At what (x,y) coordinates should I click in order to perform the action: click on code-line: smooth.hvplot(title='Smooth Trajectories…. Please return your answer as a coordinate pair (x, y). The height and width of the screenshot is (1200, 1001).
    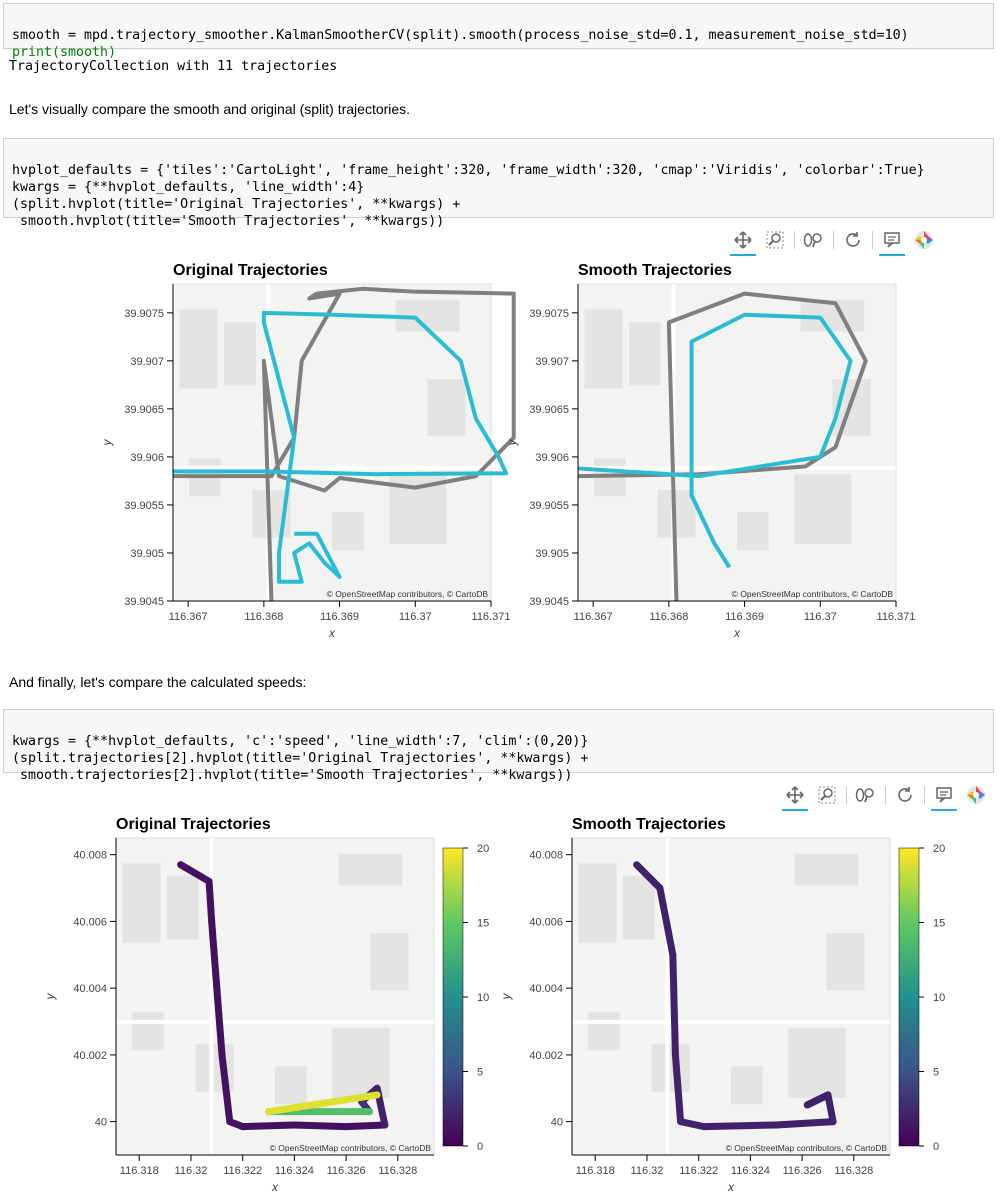
    Looking at the image, I should click on (228, 221).